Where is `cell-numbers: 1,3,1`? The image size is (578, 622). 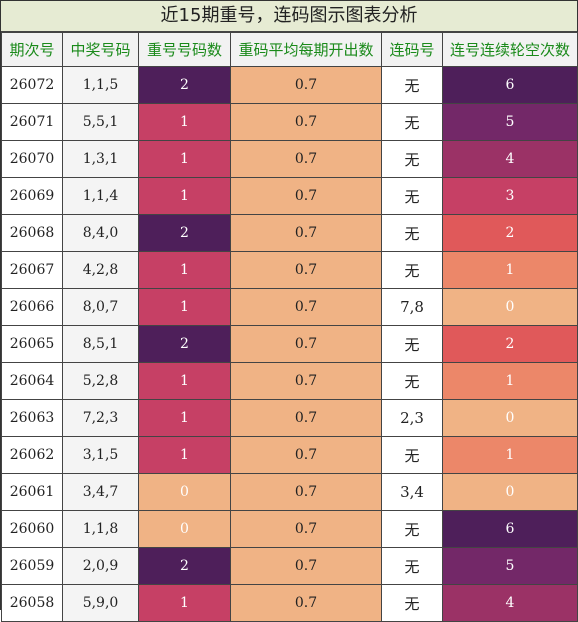 cell-numbers: 1,3,1 is located at coordinates (100, 159).